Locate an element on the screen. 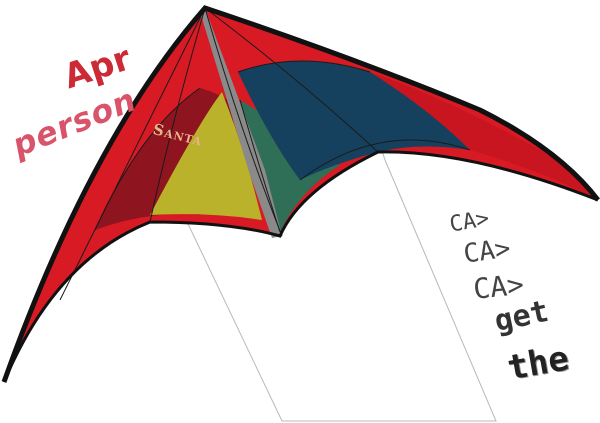 Image resolution: width=600 pixels, height=423 pixels. kite-panel-navy is located at coordinates (354, 120).